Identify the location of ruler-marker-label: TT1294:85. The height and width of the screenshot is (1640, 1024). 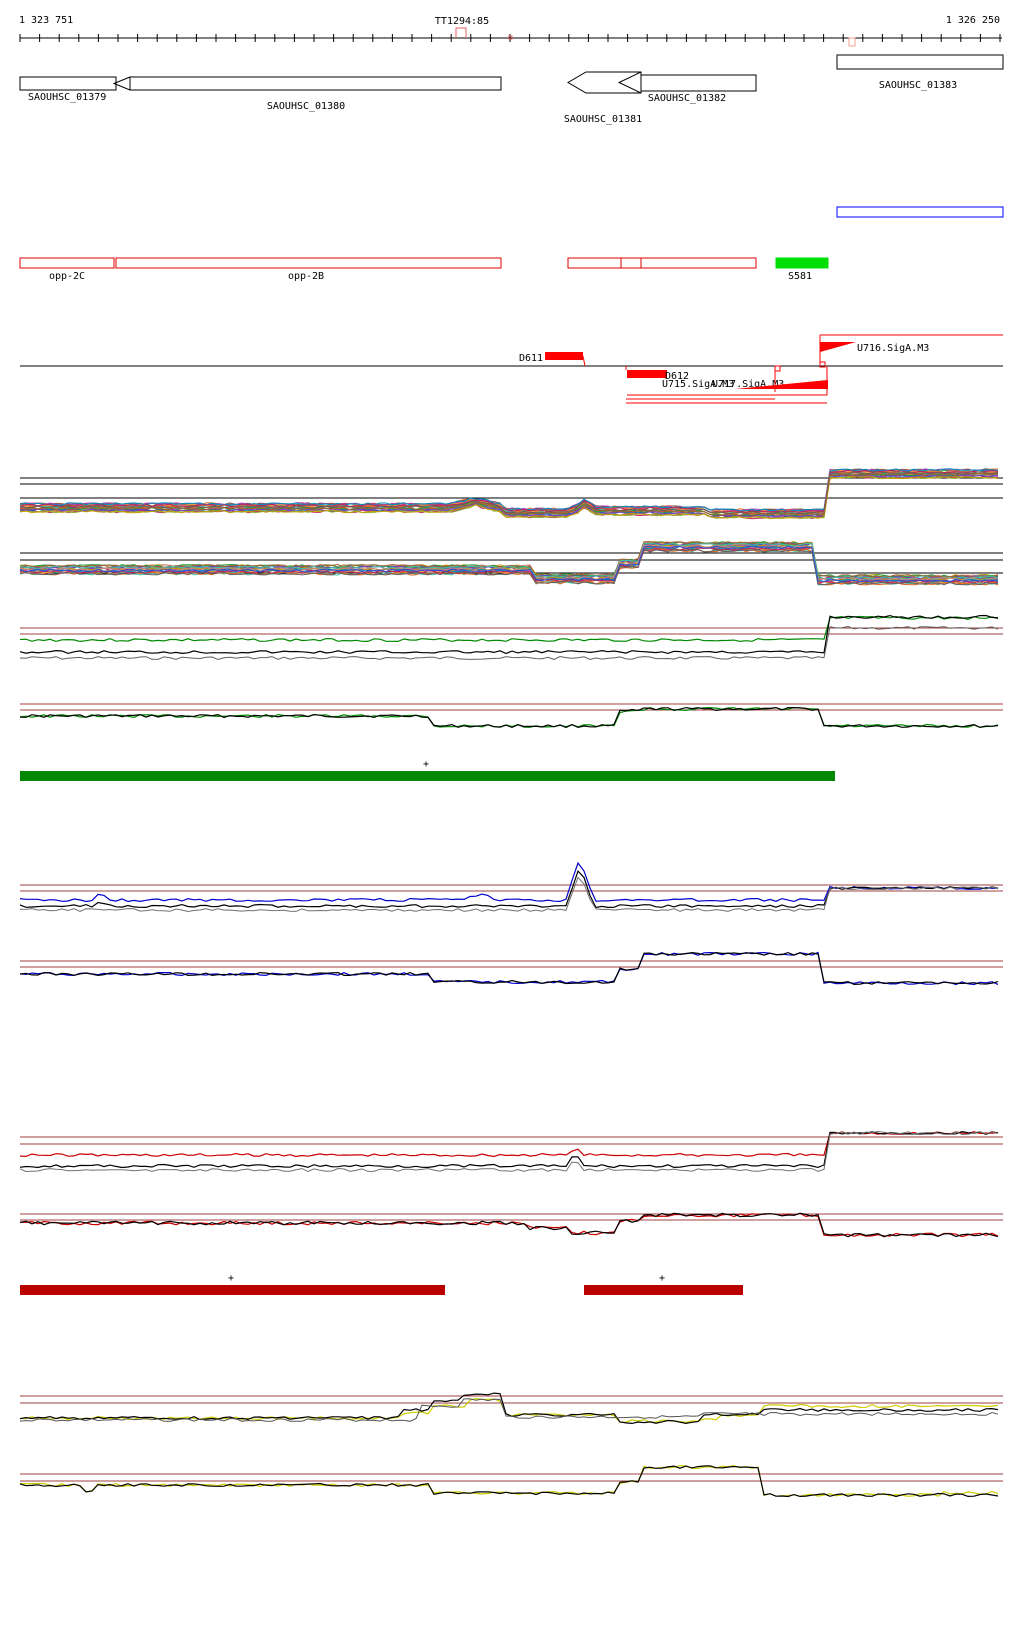
(462, 21).